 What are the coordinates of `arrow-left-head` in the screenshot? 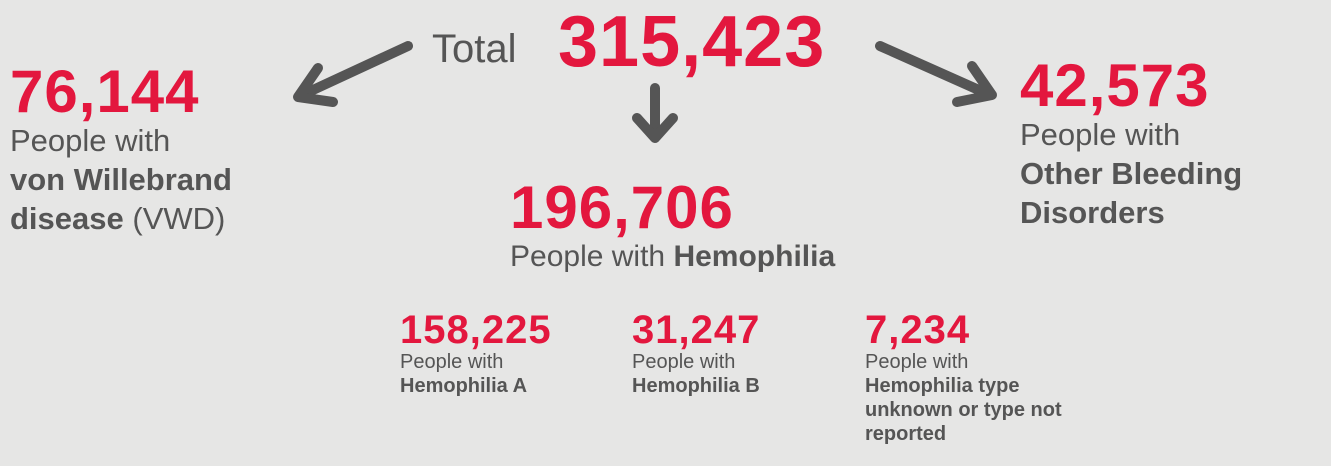 It's located at (315, 85).